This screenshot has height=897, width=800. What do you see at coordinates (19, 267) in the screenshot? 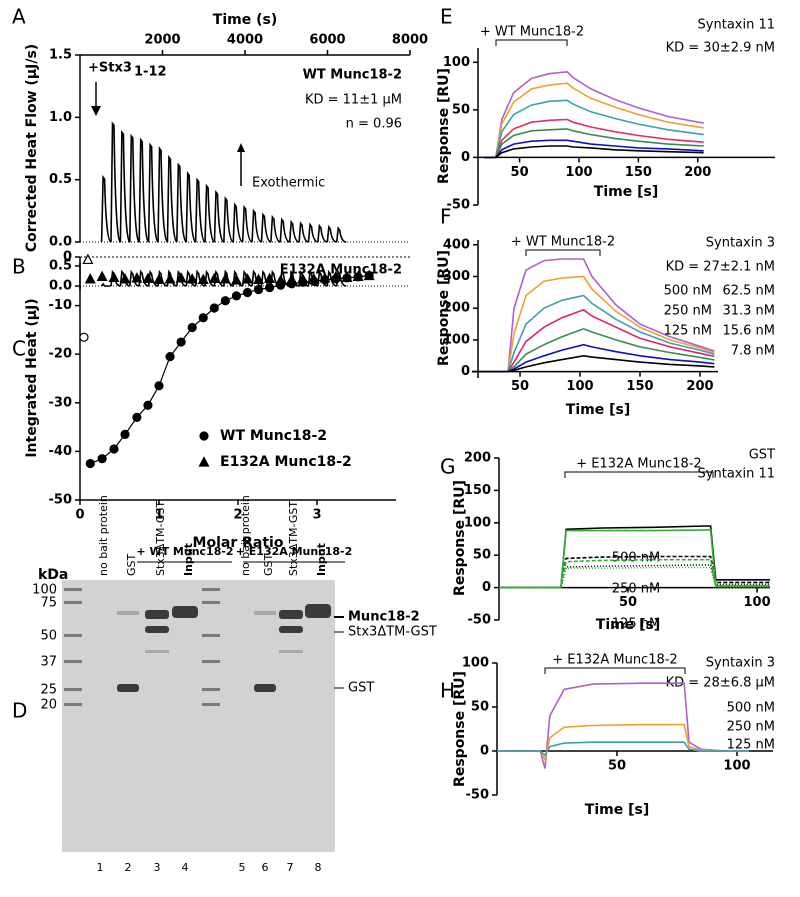
I see `panel-letter: B` at bounding box center [19, 267].